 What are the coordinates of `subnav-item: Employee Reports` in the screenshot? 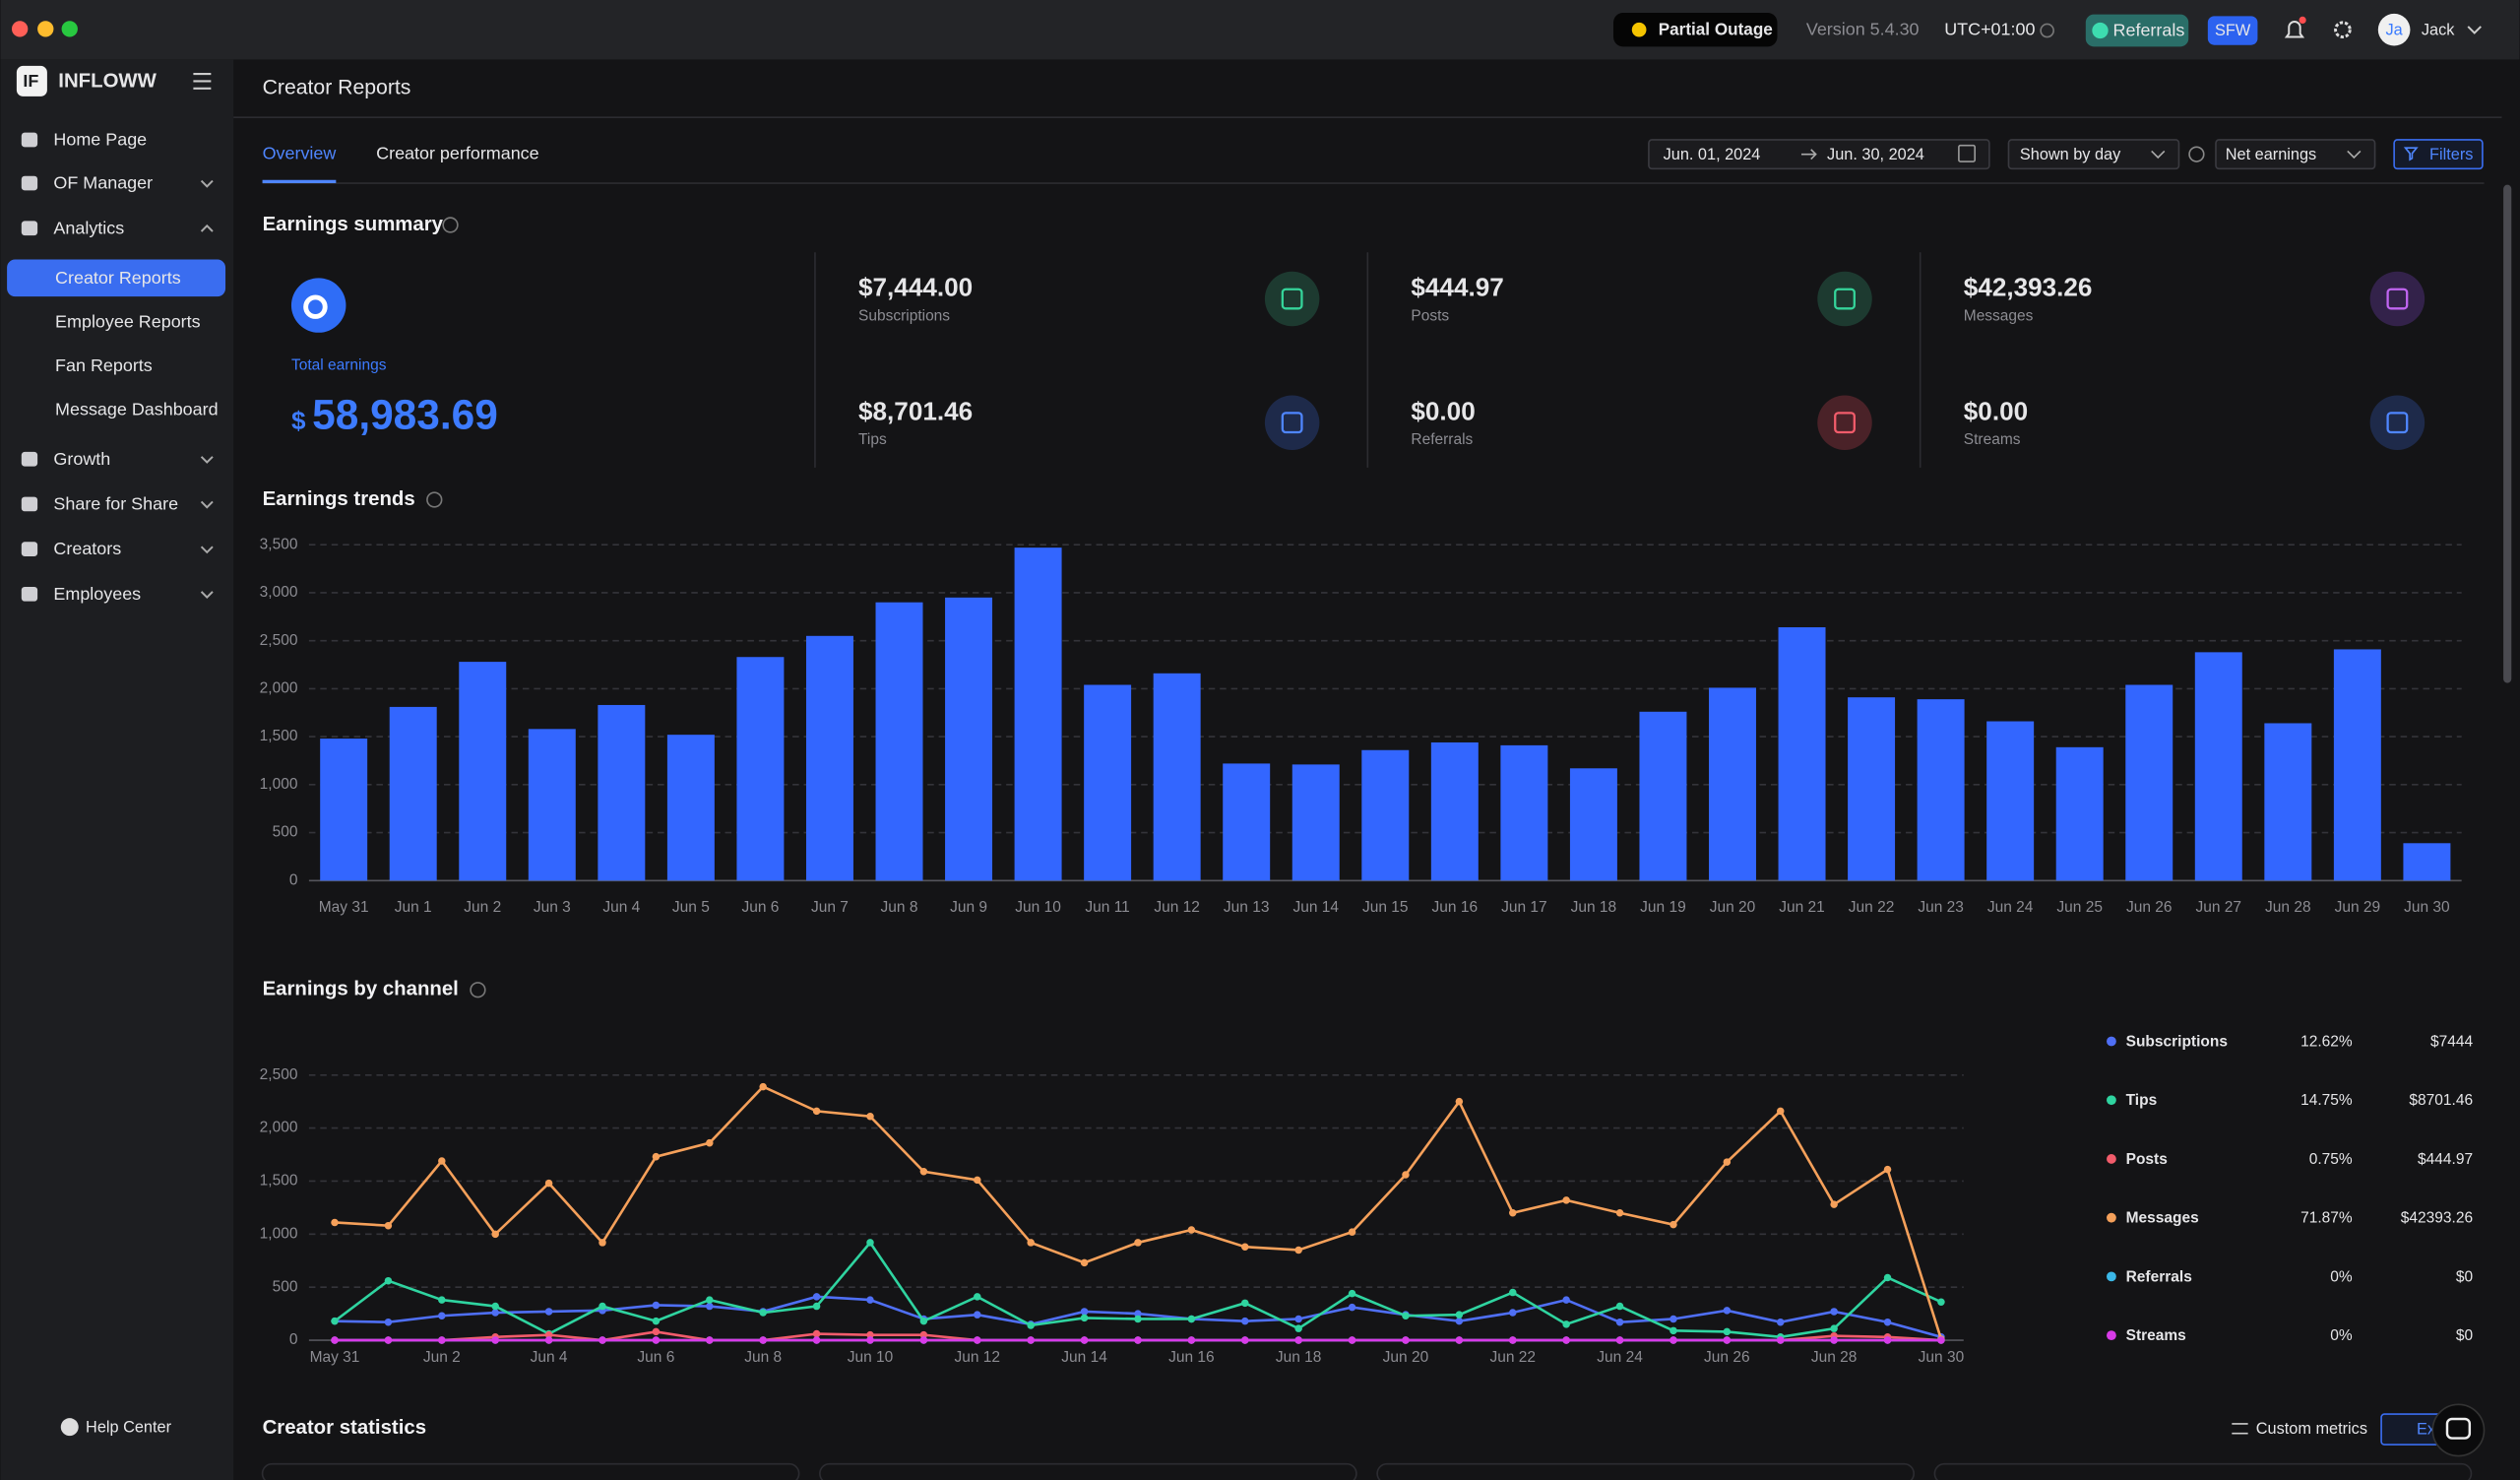 It's located at (128, 321).